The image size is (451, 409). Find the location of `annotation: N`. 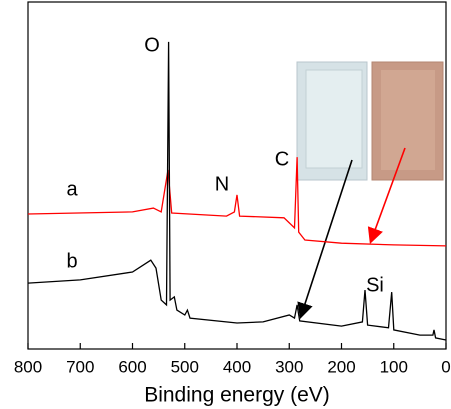

annotation: N is located at coordinates (222, 184).